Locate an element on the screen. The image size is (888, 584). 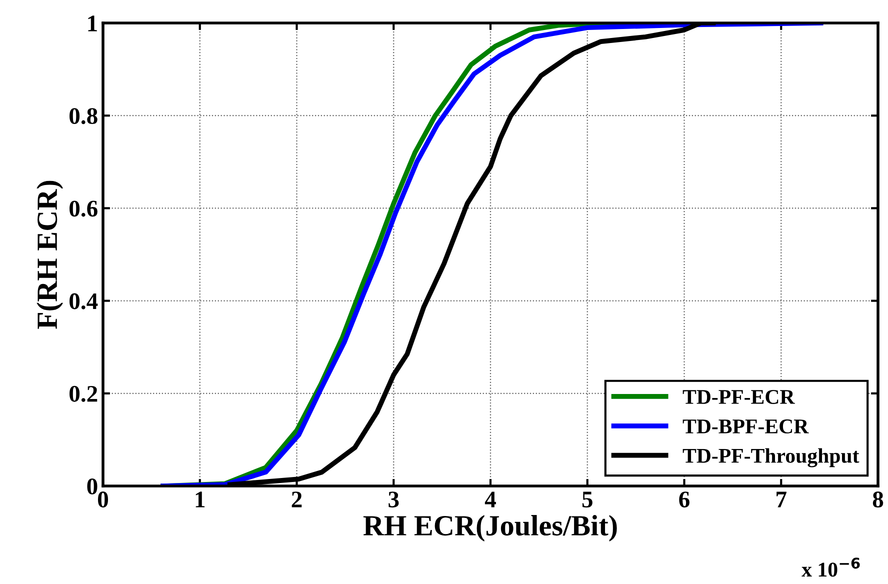
y-tick-label: 0.6 is located at coordinates (84, 208).